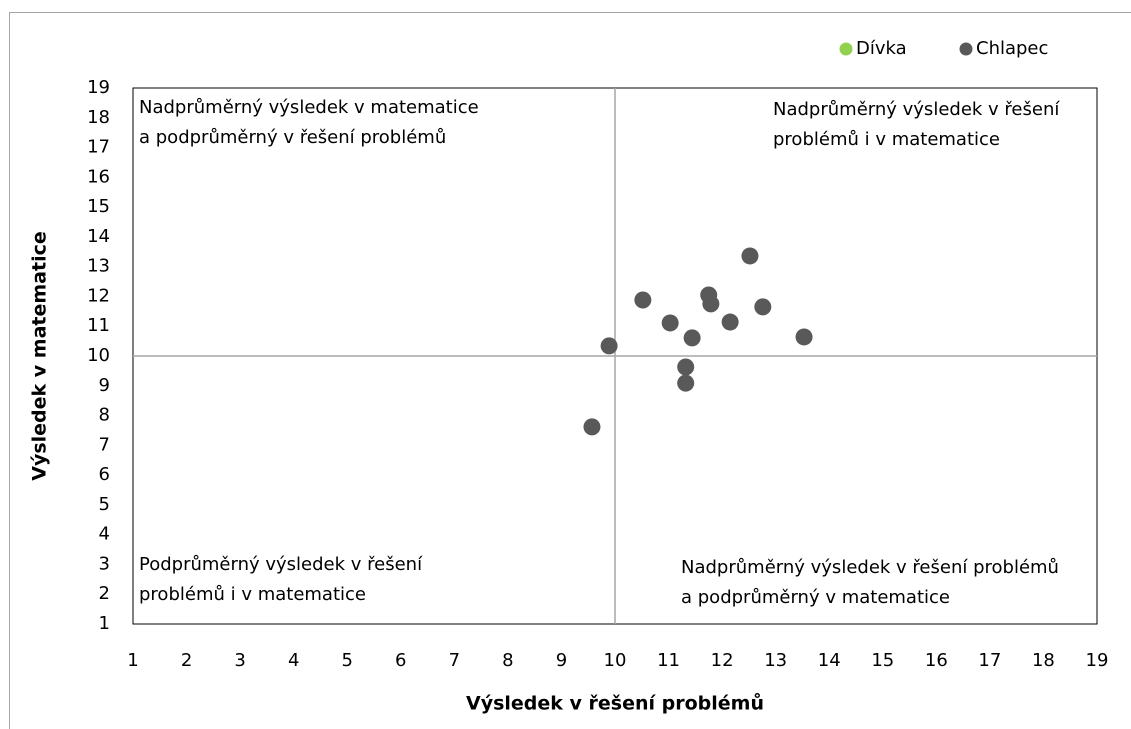  Describe the element at coordinates (104, 593) in the screenshot. I see `y-tick-label: 2` at that location.